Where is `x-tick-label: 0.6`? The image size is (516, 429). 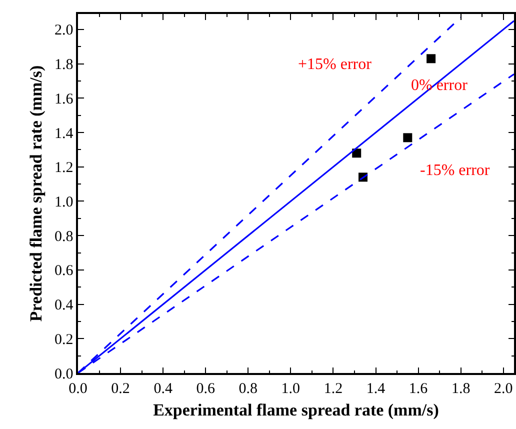 x-tick-label: 0.6 is located at coordinates (206, 388).